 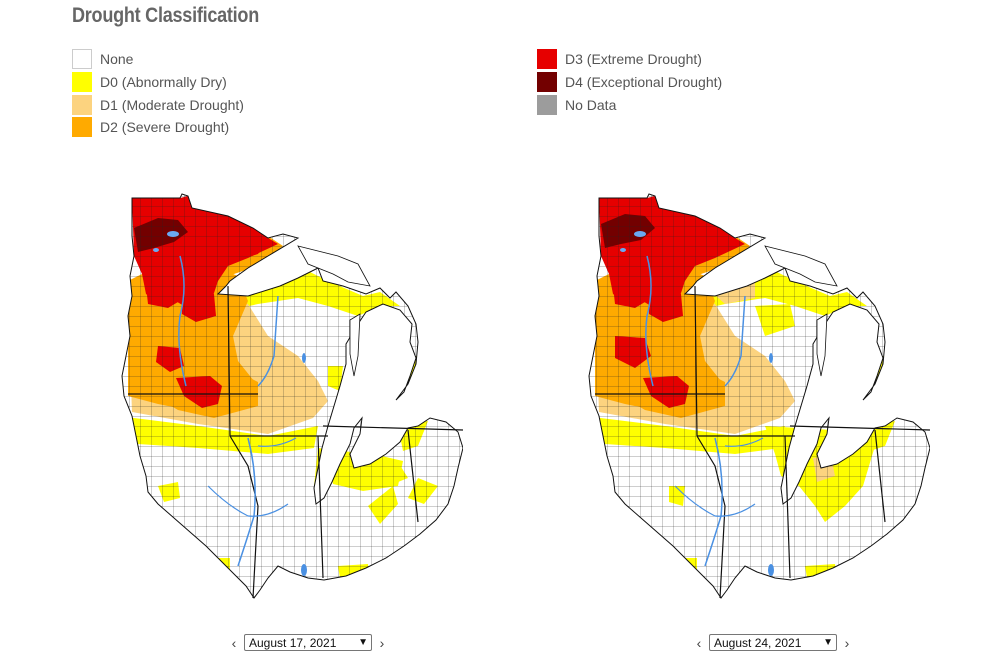 I want to click on legend-item-d2: D2 (Severe Drought), so click(x=158, y=127).